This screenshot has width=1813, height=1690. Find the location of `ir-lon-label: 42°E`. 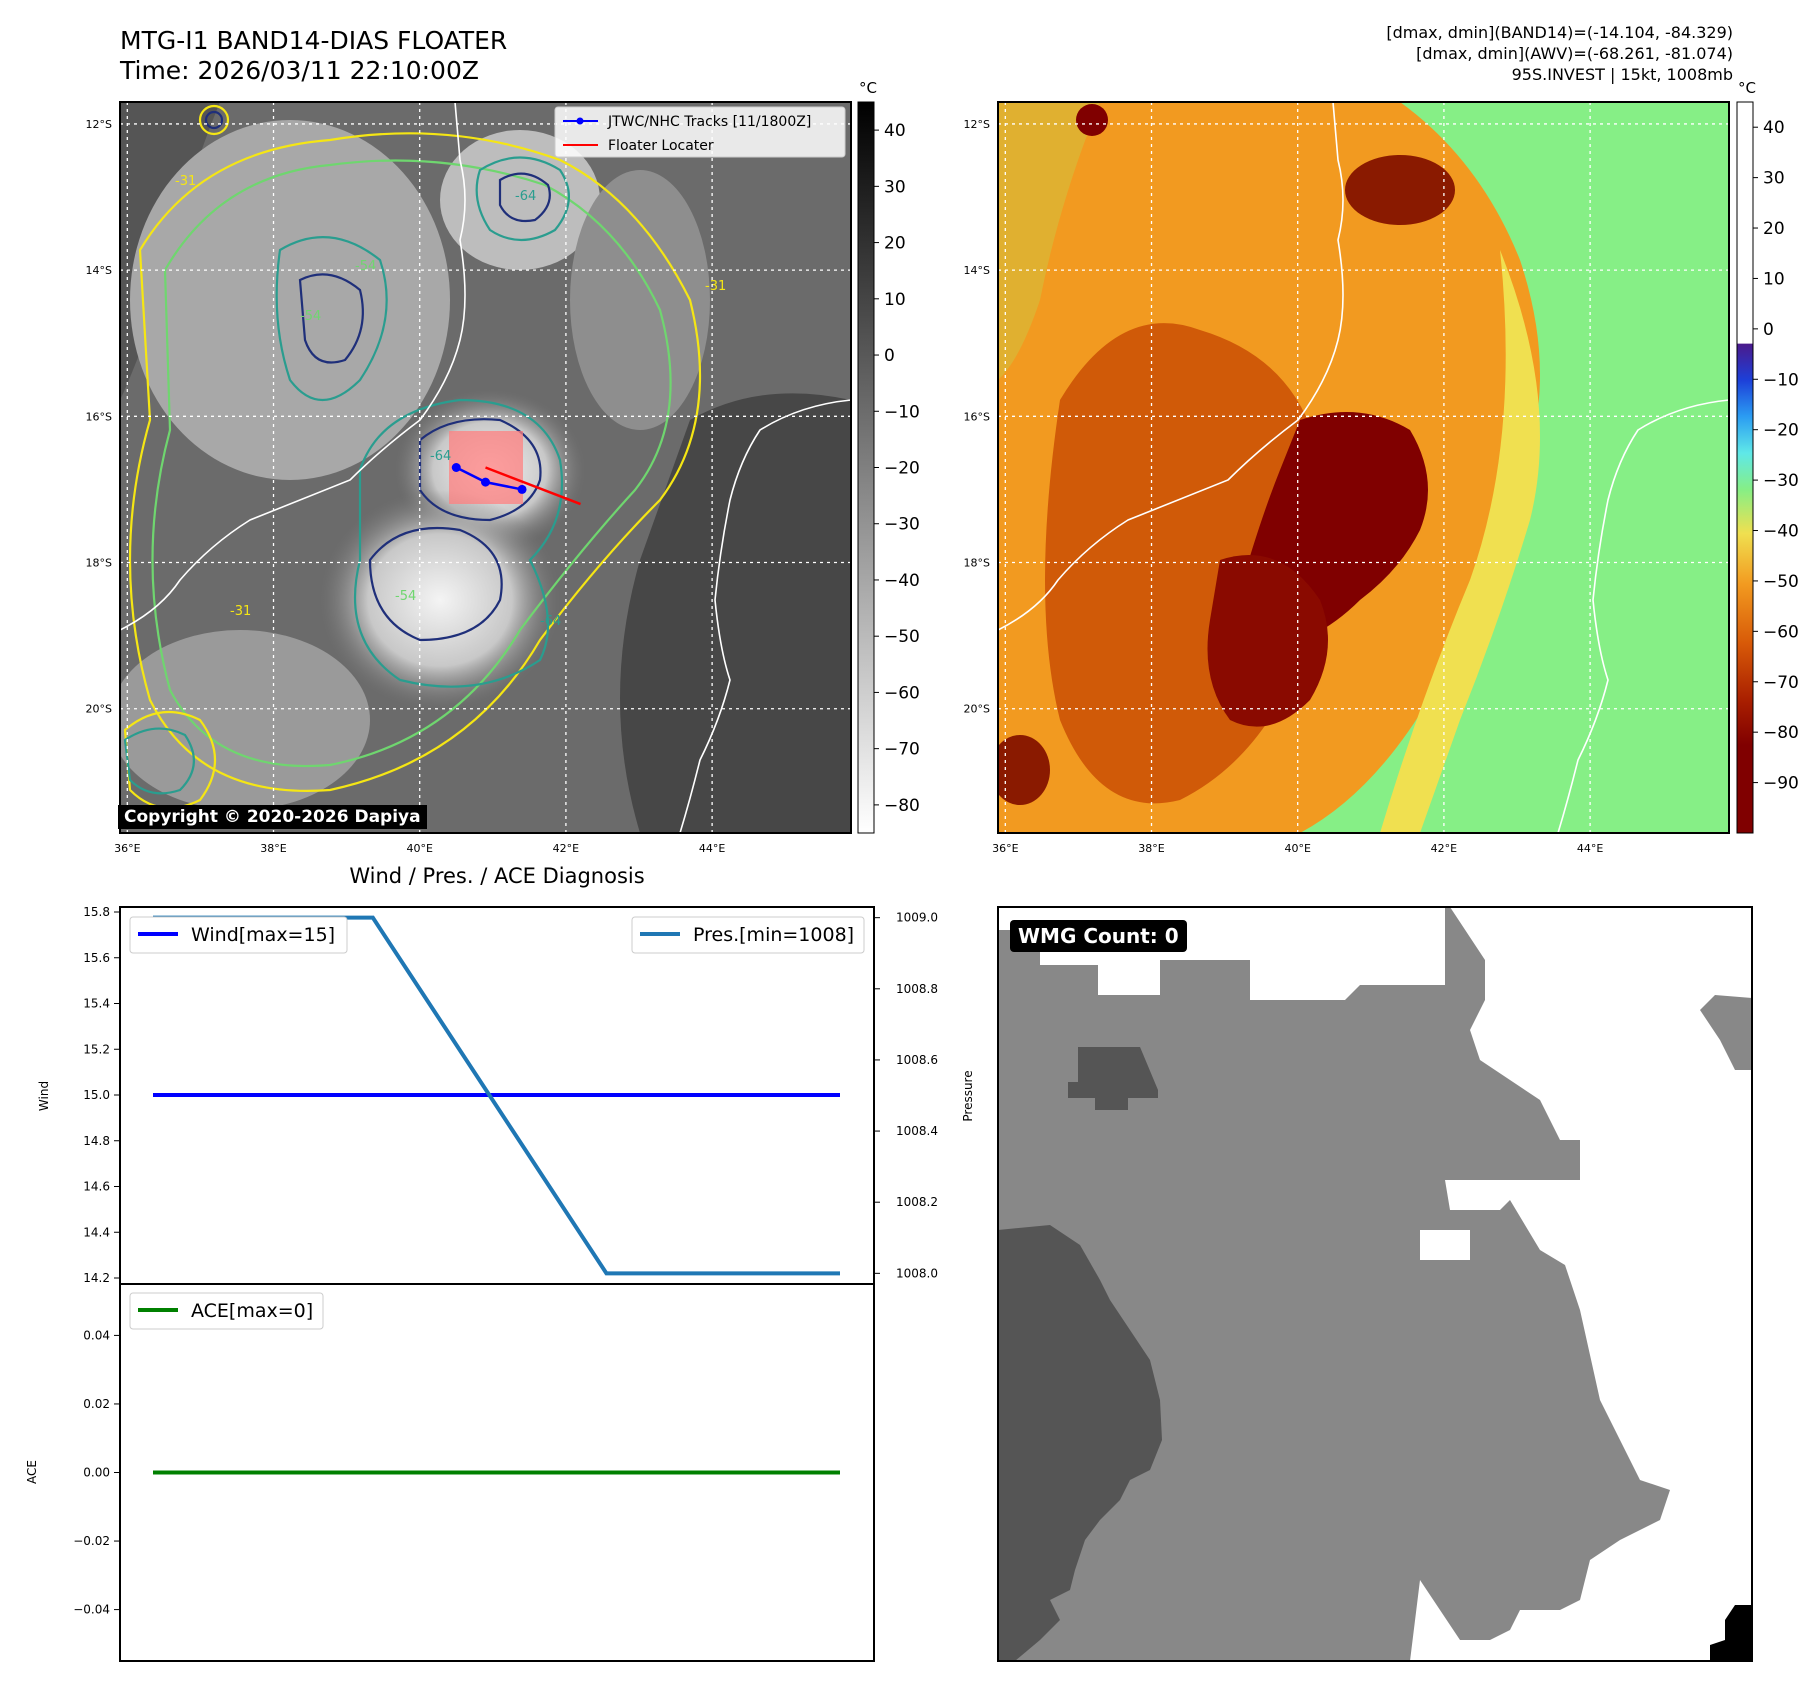

ir-lon-label: 42°E is located at coordinates (566, 848).